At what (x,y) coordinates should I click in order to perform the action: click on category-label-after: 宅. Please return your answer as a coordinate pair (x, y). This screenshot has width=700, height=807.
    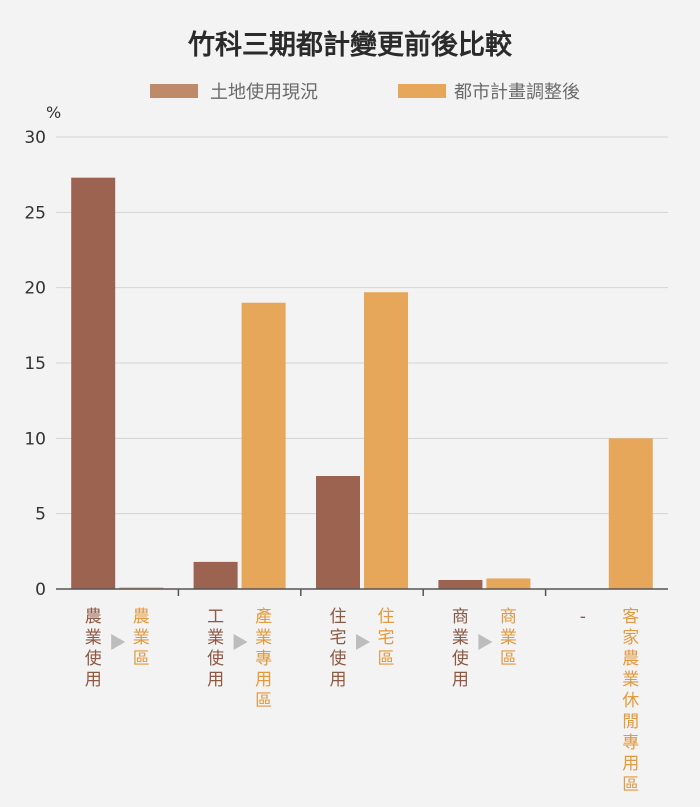
    Looking at the image, I should click on (386, 638).